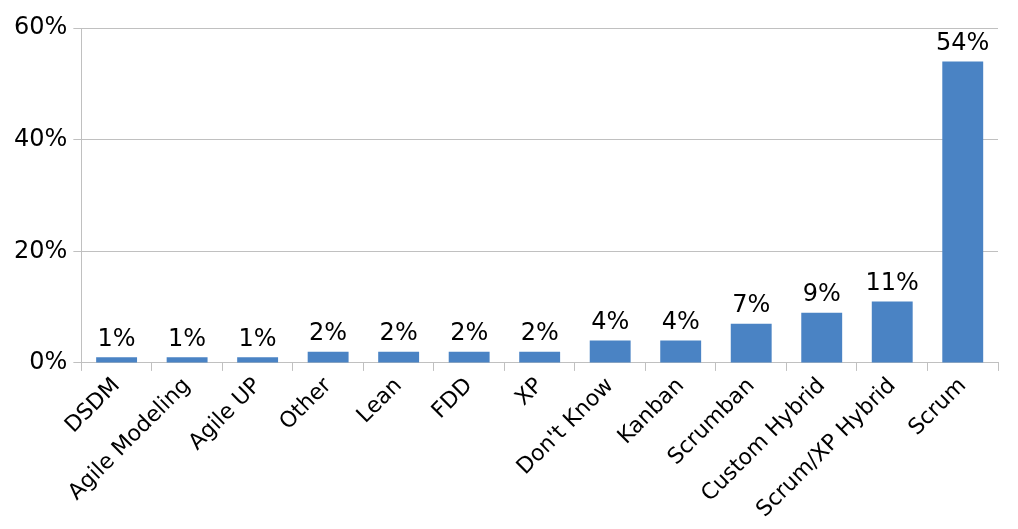  What do you see at coordinates (48, 361) in the screenshot?
I see `y-tick-label: 0%` at bounding box center [48, 361].